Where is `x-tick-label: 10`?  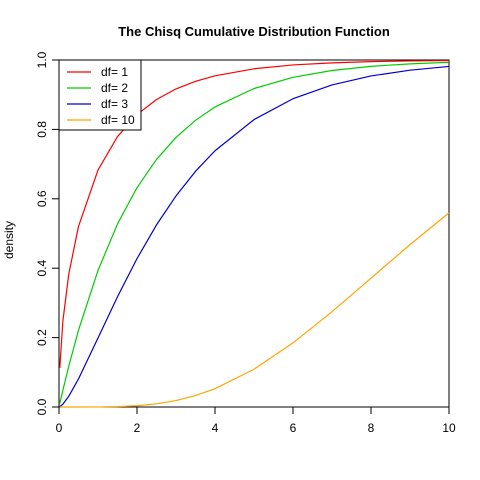
x-tick-label: 10 is located at coordinates (449, 428).